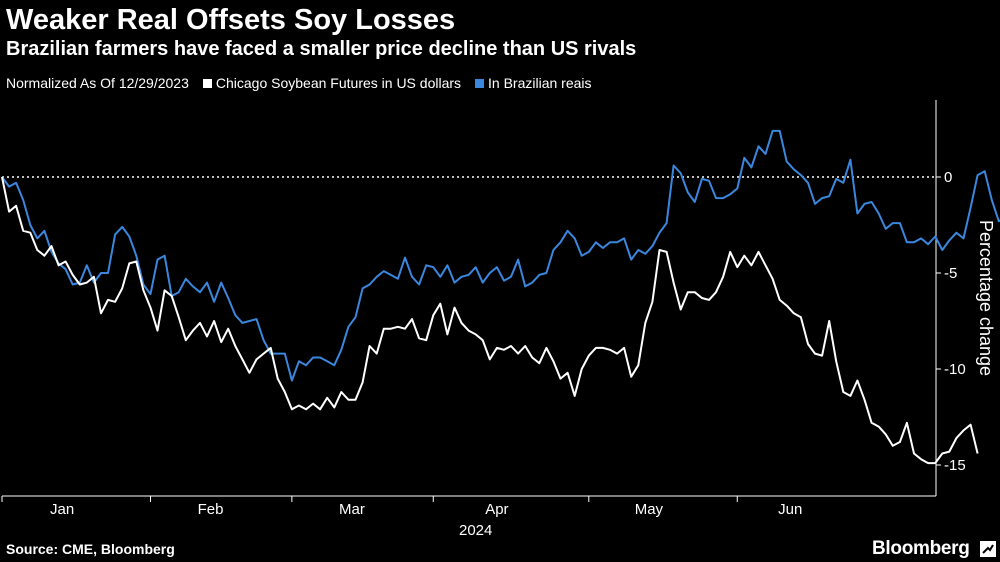 This screenshot has width=1000, height=562. I want to click on legend-note: Normalized As Of 12/29/2023, so click(97, 83).